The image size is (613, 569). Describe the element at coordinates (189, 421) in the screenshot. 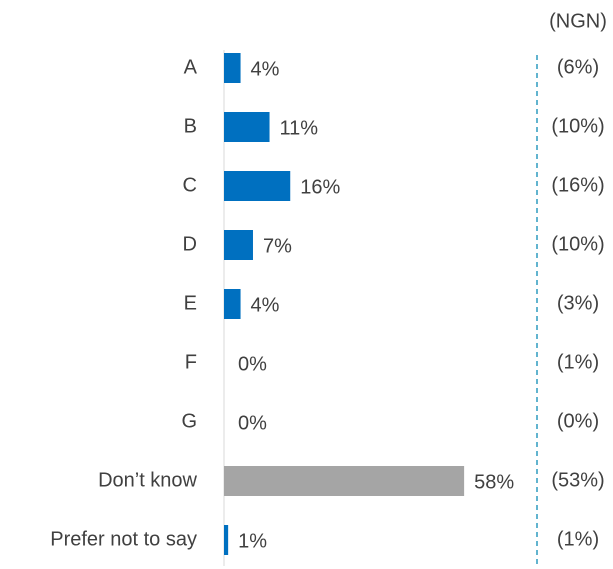

I see `category-label: G` at that location.